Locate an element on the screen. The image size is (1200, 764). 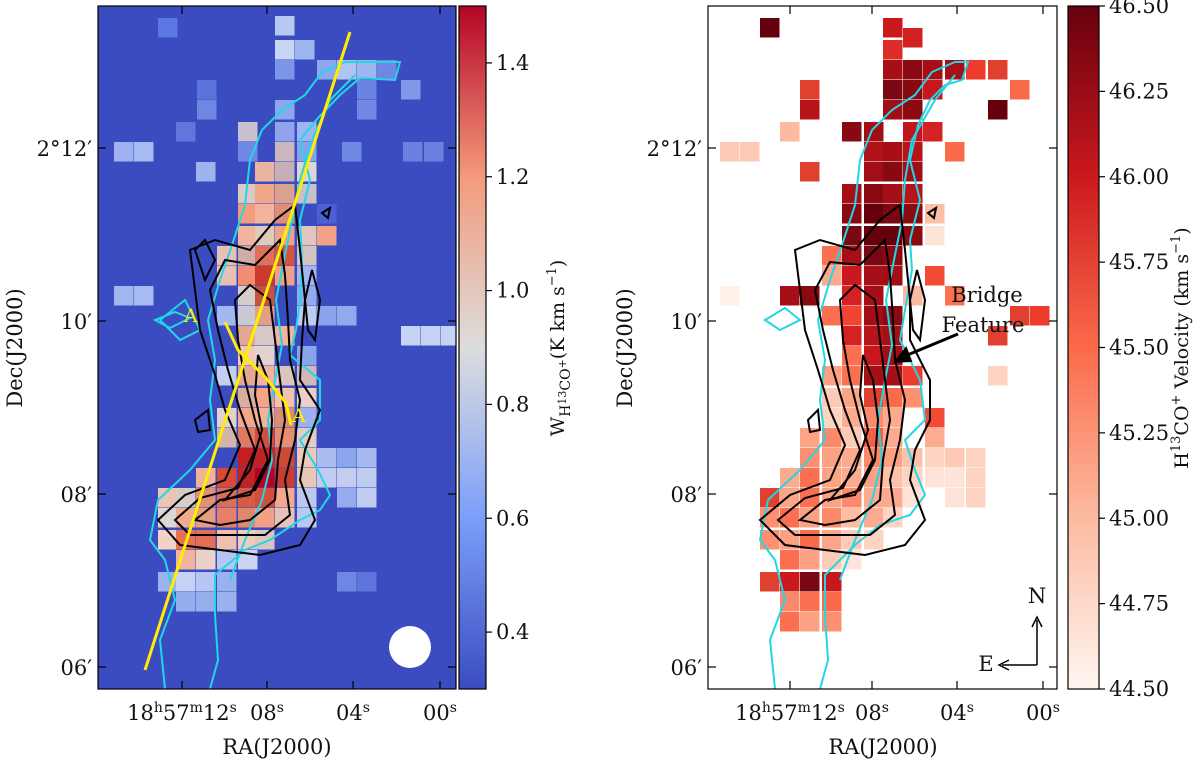
beam-ellipse is located at coordinates (410, 647).